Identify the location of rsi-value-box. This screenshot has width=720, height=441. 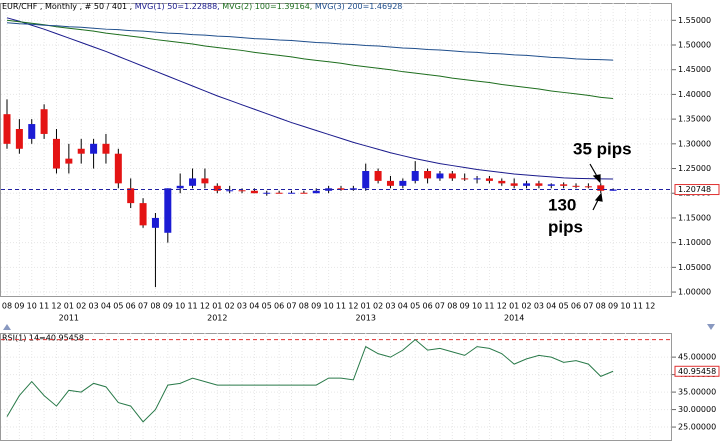
(697, 371).